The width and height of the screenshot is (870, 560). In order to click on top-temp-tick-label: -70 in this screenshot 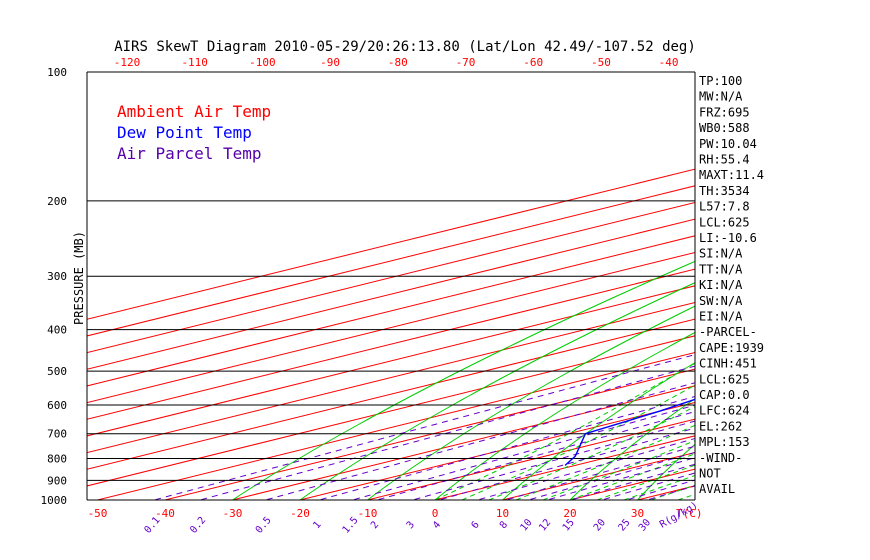, I will do `click(466, 62)`.